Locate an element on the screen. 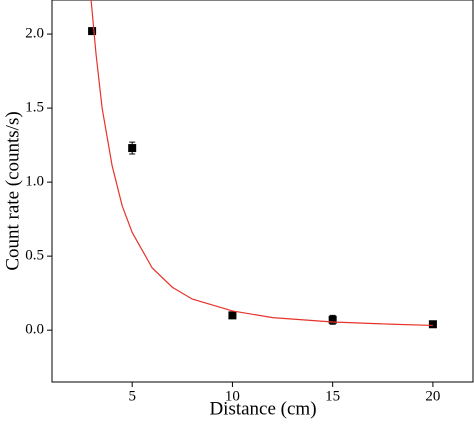 This screenshot has height=429, width=474. x-tick-label: 15 is located at coordinates (332, 396).